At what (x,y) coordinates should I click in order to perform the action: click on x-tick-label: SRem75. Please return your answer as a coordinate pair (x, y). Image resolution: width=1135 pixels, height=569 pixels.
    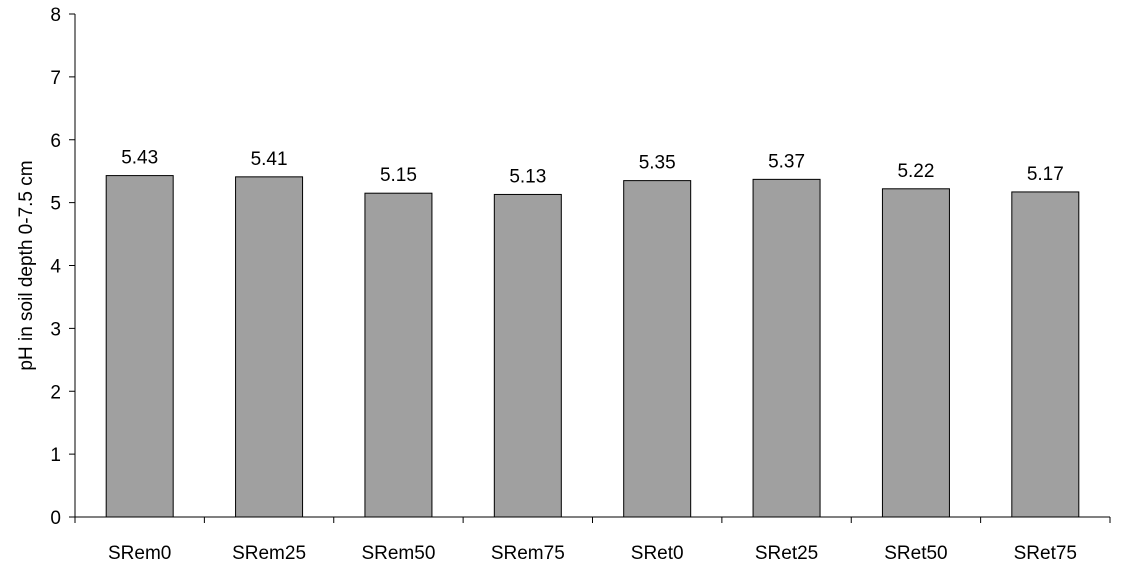
    Looking at the image, I should click on (528, 553).